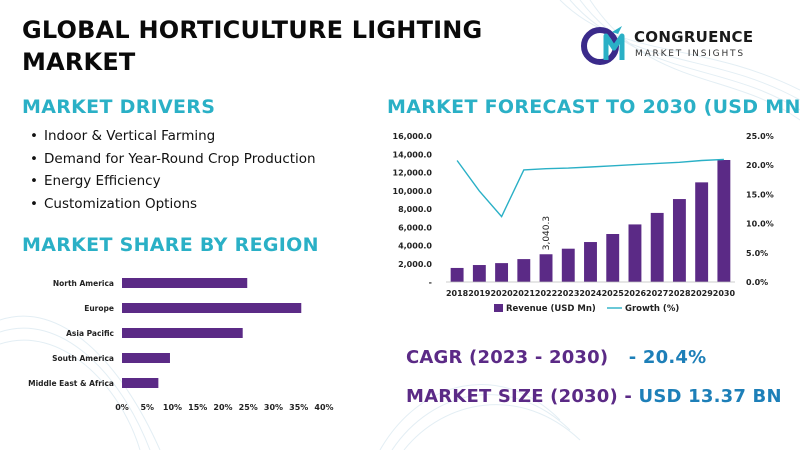 This screenshot has height=450, width=800. I want to click on legend-revenue-swatch, so click(498, 308).